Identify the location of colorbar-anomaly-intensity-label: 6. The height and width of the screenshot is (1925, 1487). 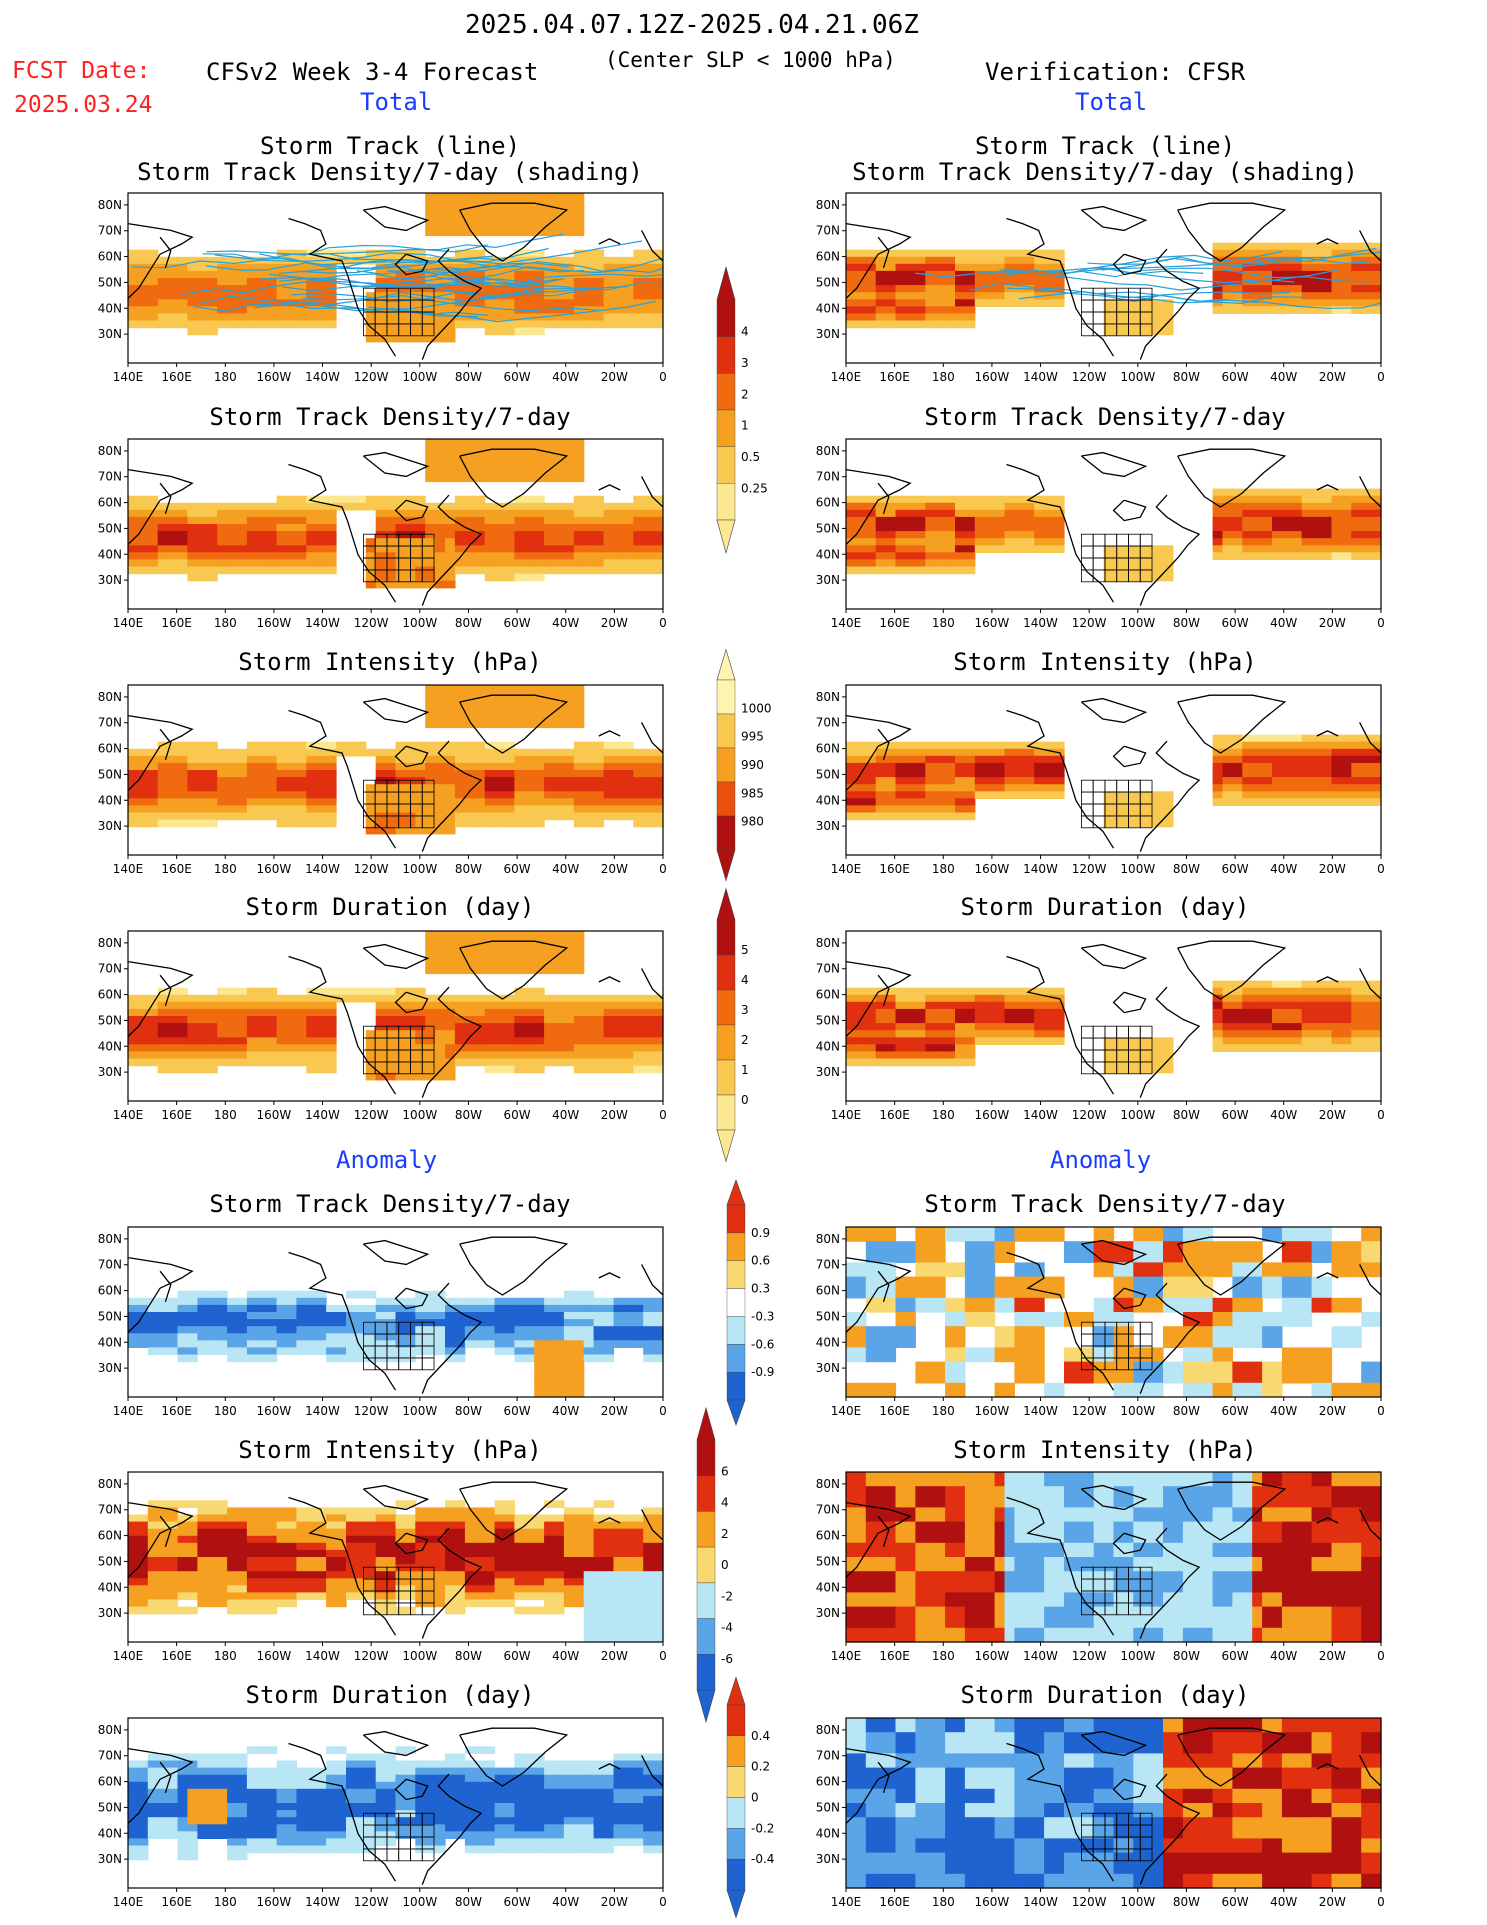
(725, 1471).